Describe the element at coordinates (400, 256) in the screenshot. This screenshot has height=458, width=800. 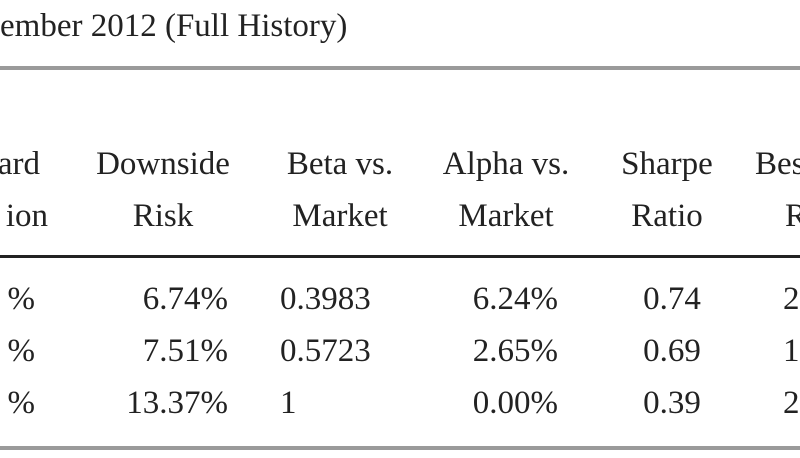
I see `header-rule` at that location.